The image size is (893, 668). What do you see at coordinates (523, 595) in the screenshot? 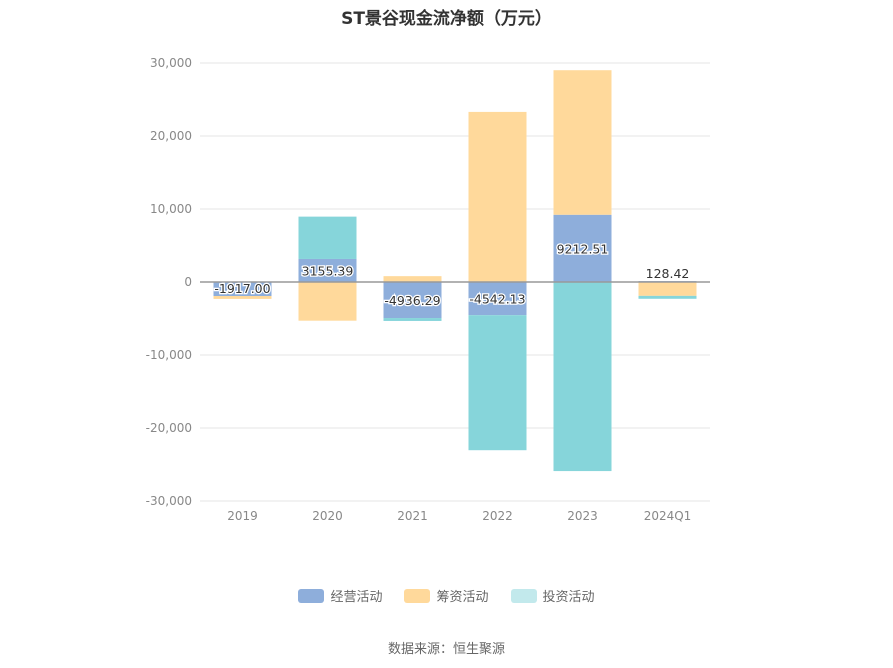
I see `legend-swatch-investing` at bounding box center [523, 595].